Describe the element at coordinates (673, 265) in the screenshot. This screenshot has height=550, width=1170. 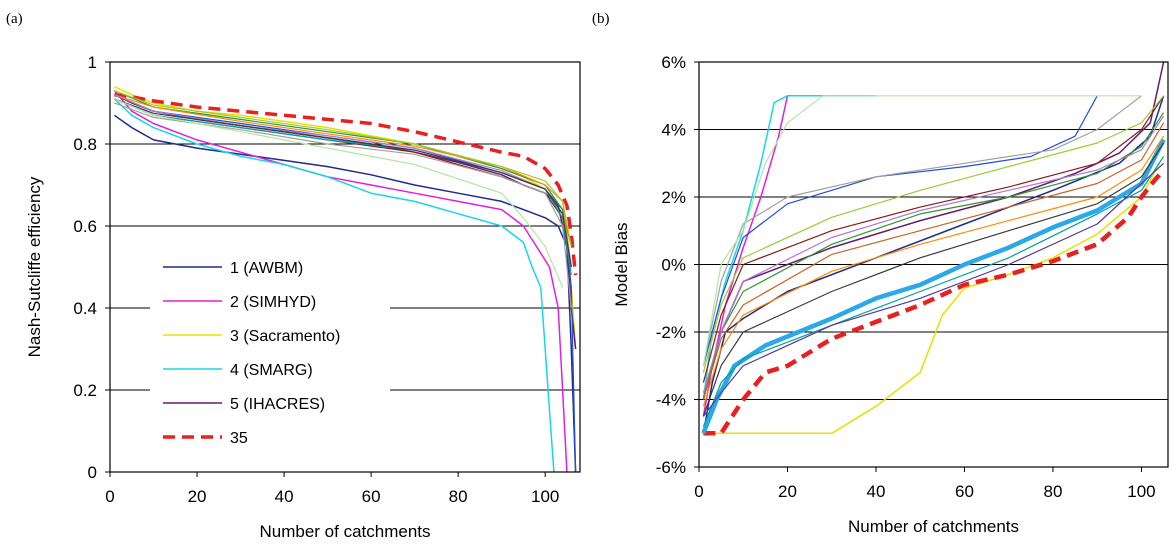
I see `bias-y-tick-label: 0%` at that location.